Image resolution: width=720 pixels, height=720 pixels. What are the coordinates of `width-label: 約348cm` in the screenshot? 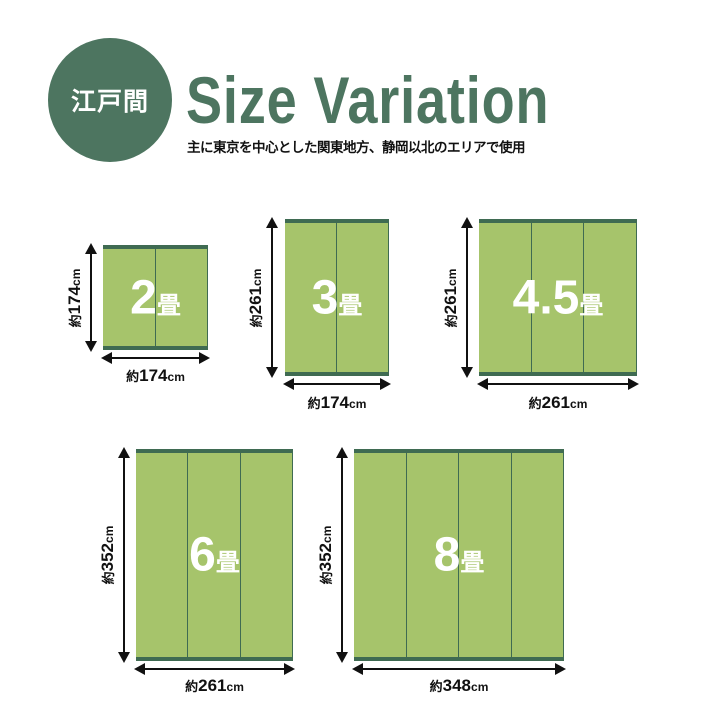 It's located at (459, 686).